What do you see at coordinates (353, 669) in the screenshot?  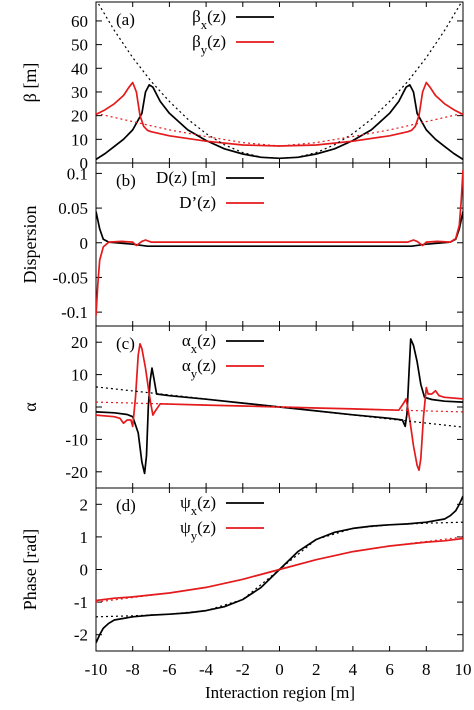 I see `x-tick-label: 4` at bounding box center [353, 669].